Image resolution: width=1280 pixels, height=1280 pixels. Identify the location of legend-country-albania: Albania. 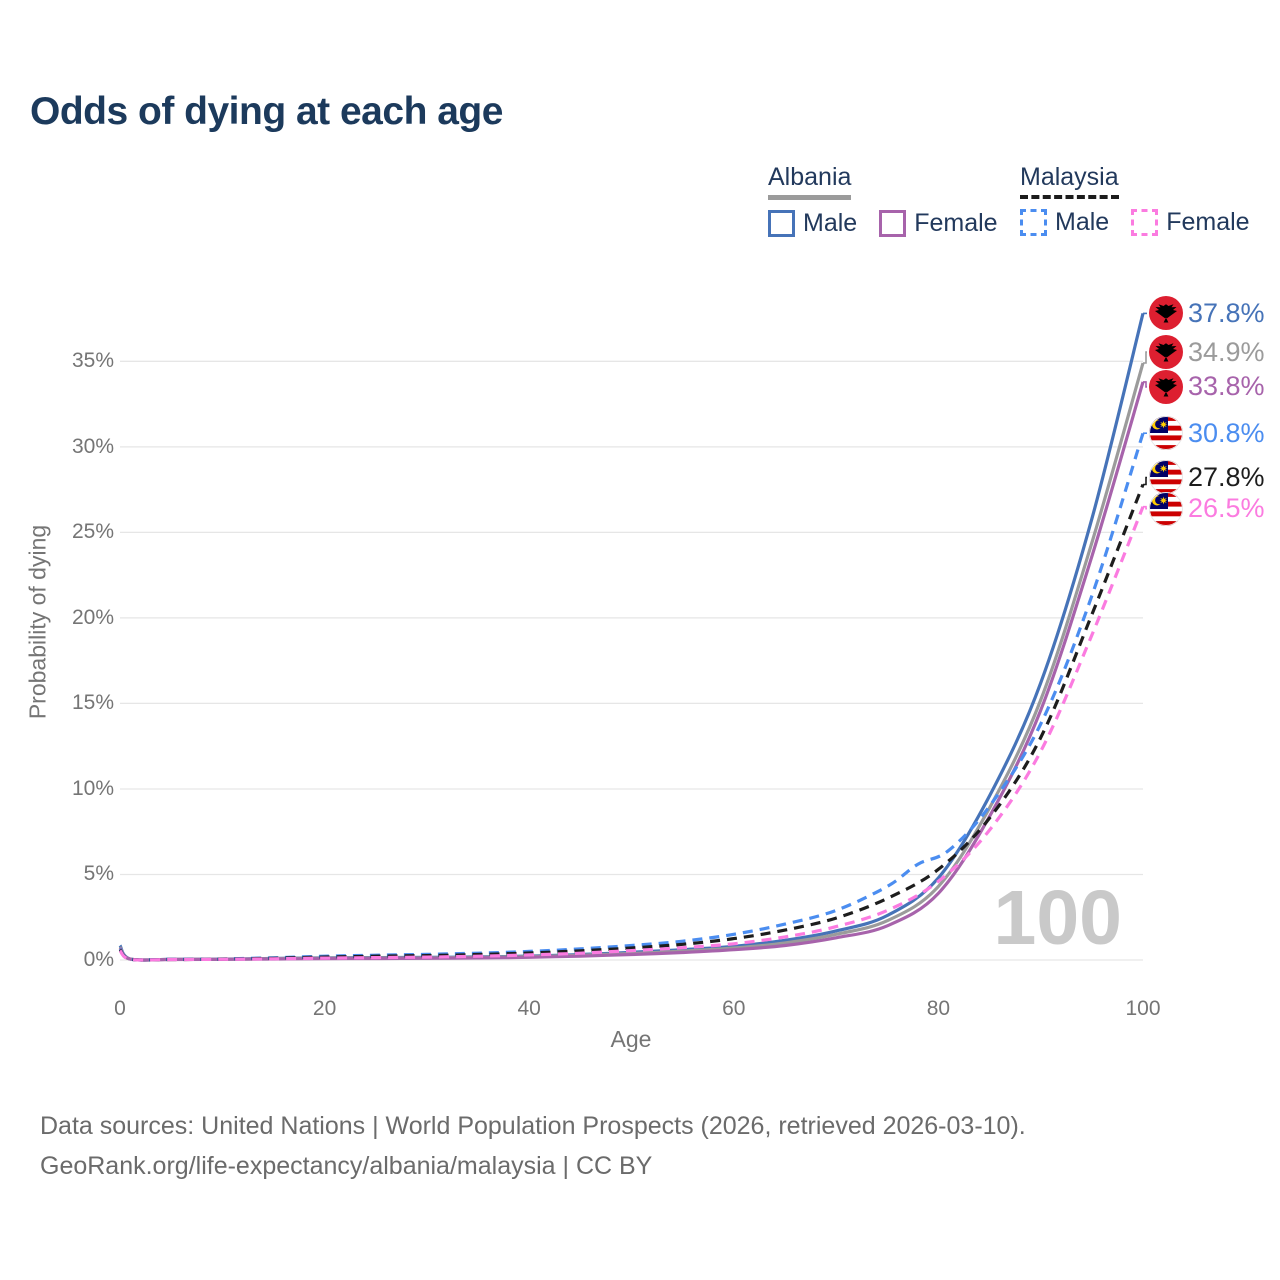
(810, 181).